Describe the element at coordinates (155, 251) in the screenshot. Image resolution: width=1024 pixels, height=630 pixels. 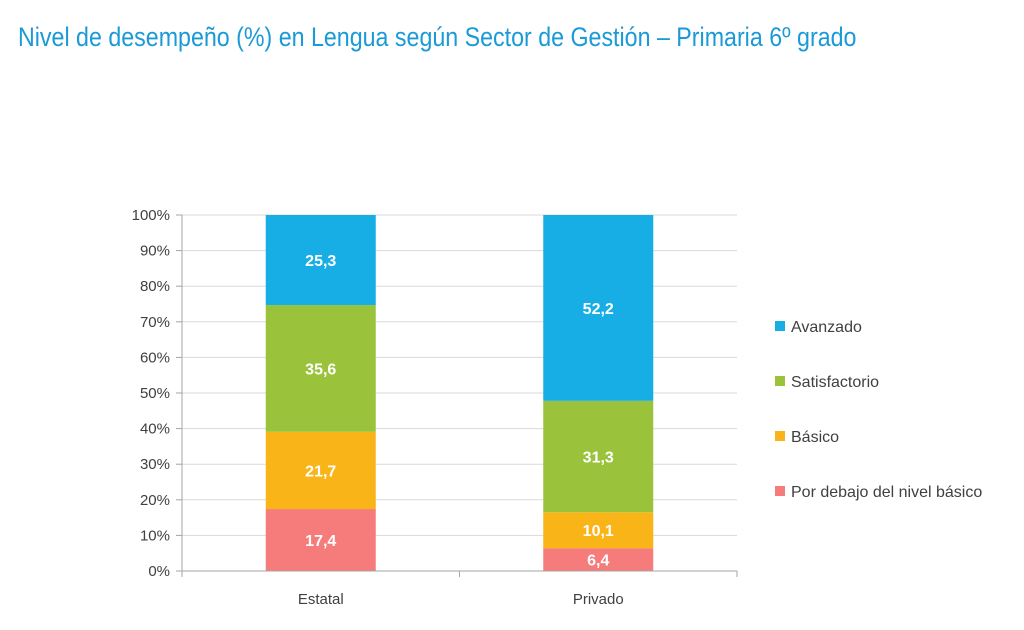
I see `y-tick-label: 90%` at that location.